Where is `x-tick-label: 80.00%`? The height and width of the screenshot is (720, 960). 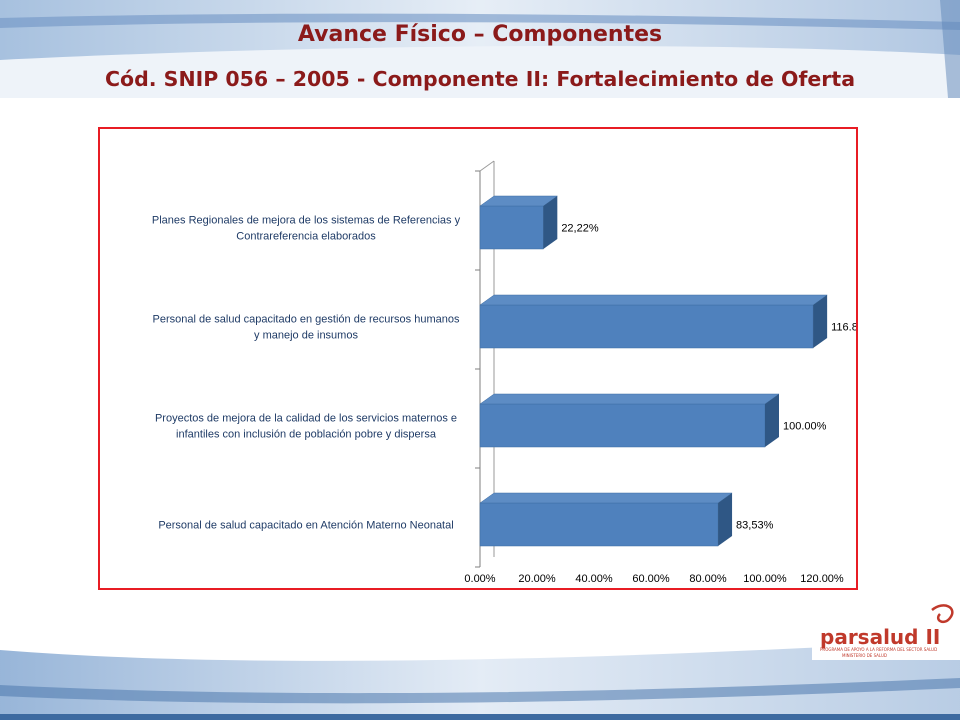 x-tick-label: 80.00% is located at coordinates (708, 579).